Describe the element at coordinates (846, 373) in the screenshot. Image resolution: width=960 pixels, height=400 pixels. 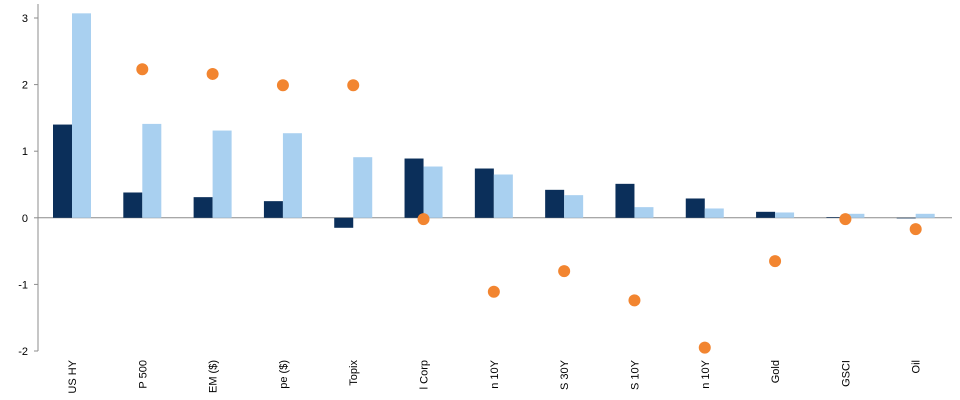
I see `category-label: GSCI` at that location.